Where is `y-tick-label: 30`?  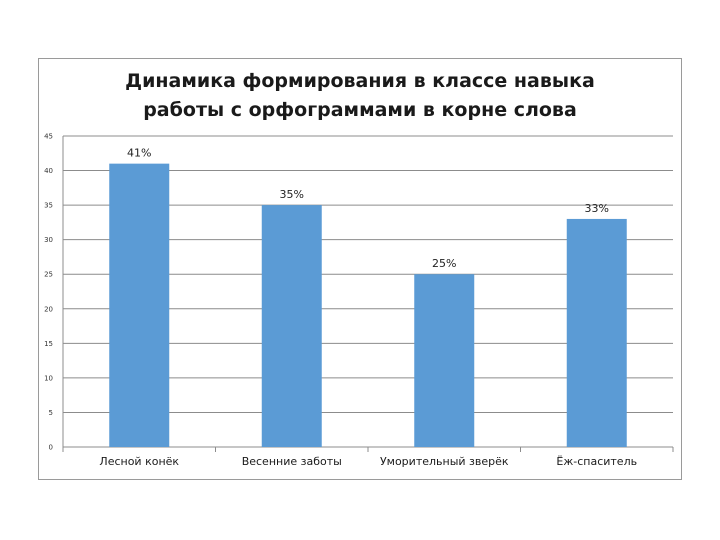
y-tick-label: 30 is located at coordinates (48, 240).